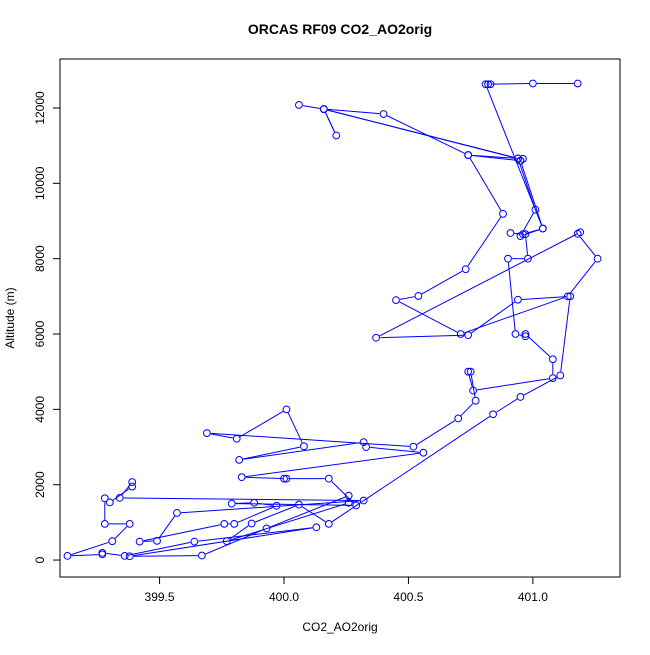  What do you see at coordinates (284, 597) in the screenshot?
I see `x-tick-label: 400.0` at bounding box center [284, 597].